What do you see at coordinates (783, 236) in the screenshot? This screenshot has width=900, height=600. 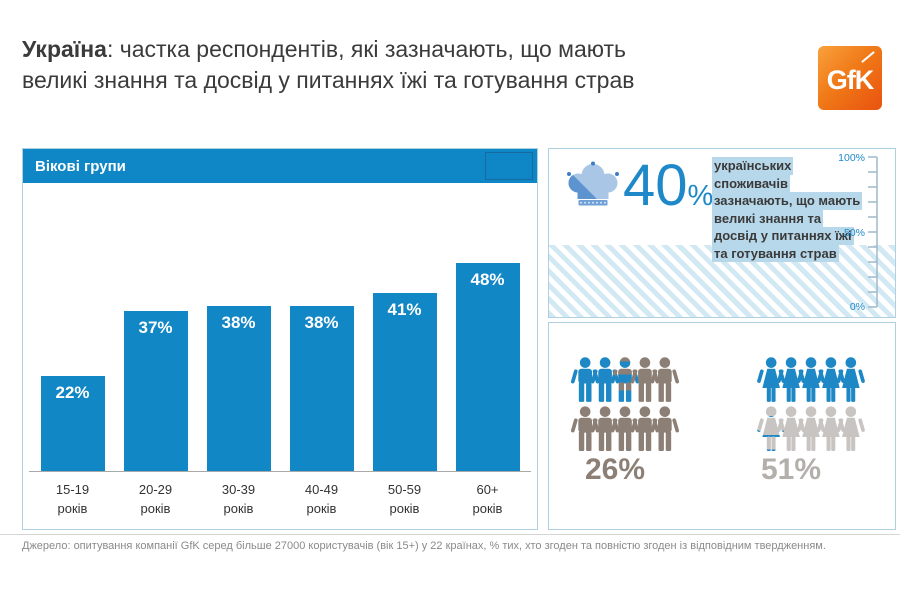 I see `kpi-description-line: досвід у питаннях їжі` at bounding box center [783, 236].